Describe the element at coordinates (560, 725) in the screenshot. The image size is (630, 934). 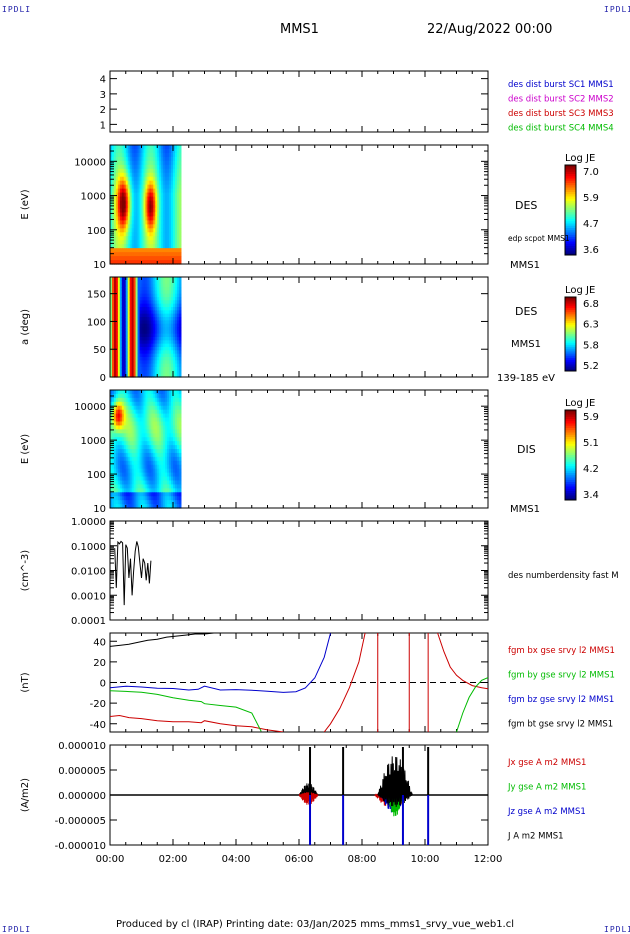
I see `legend-entry: fgm bt gse srvy l2 MMS1` at that location.